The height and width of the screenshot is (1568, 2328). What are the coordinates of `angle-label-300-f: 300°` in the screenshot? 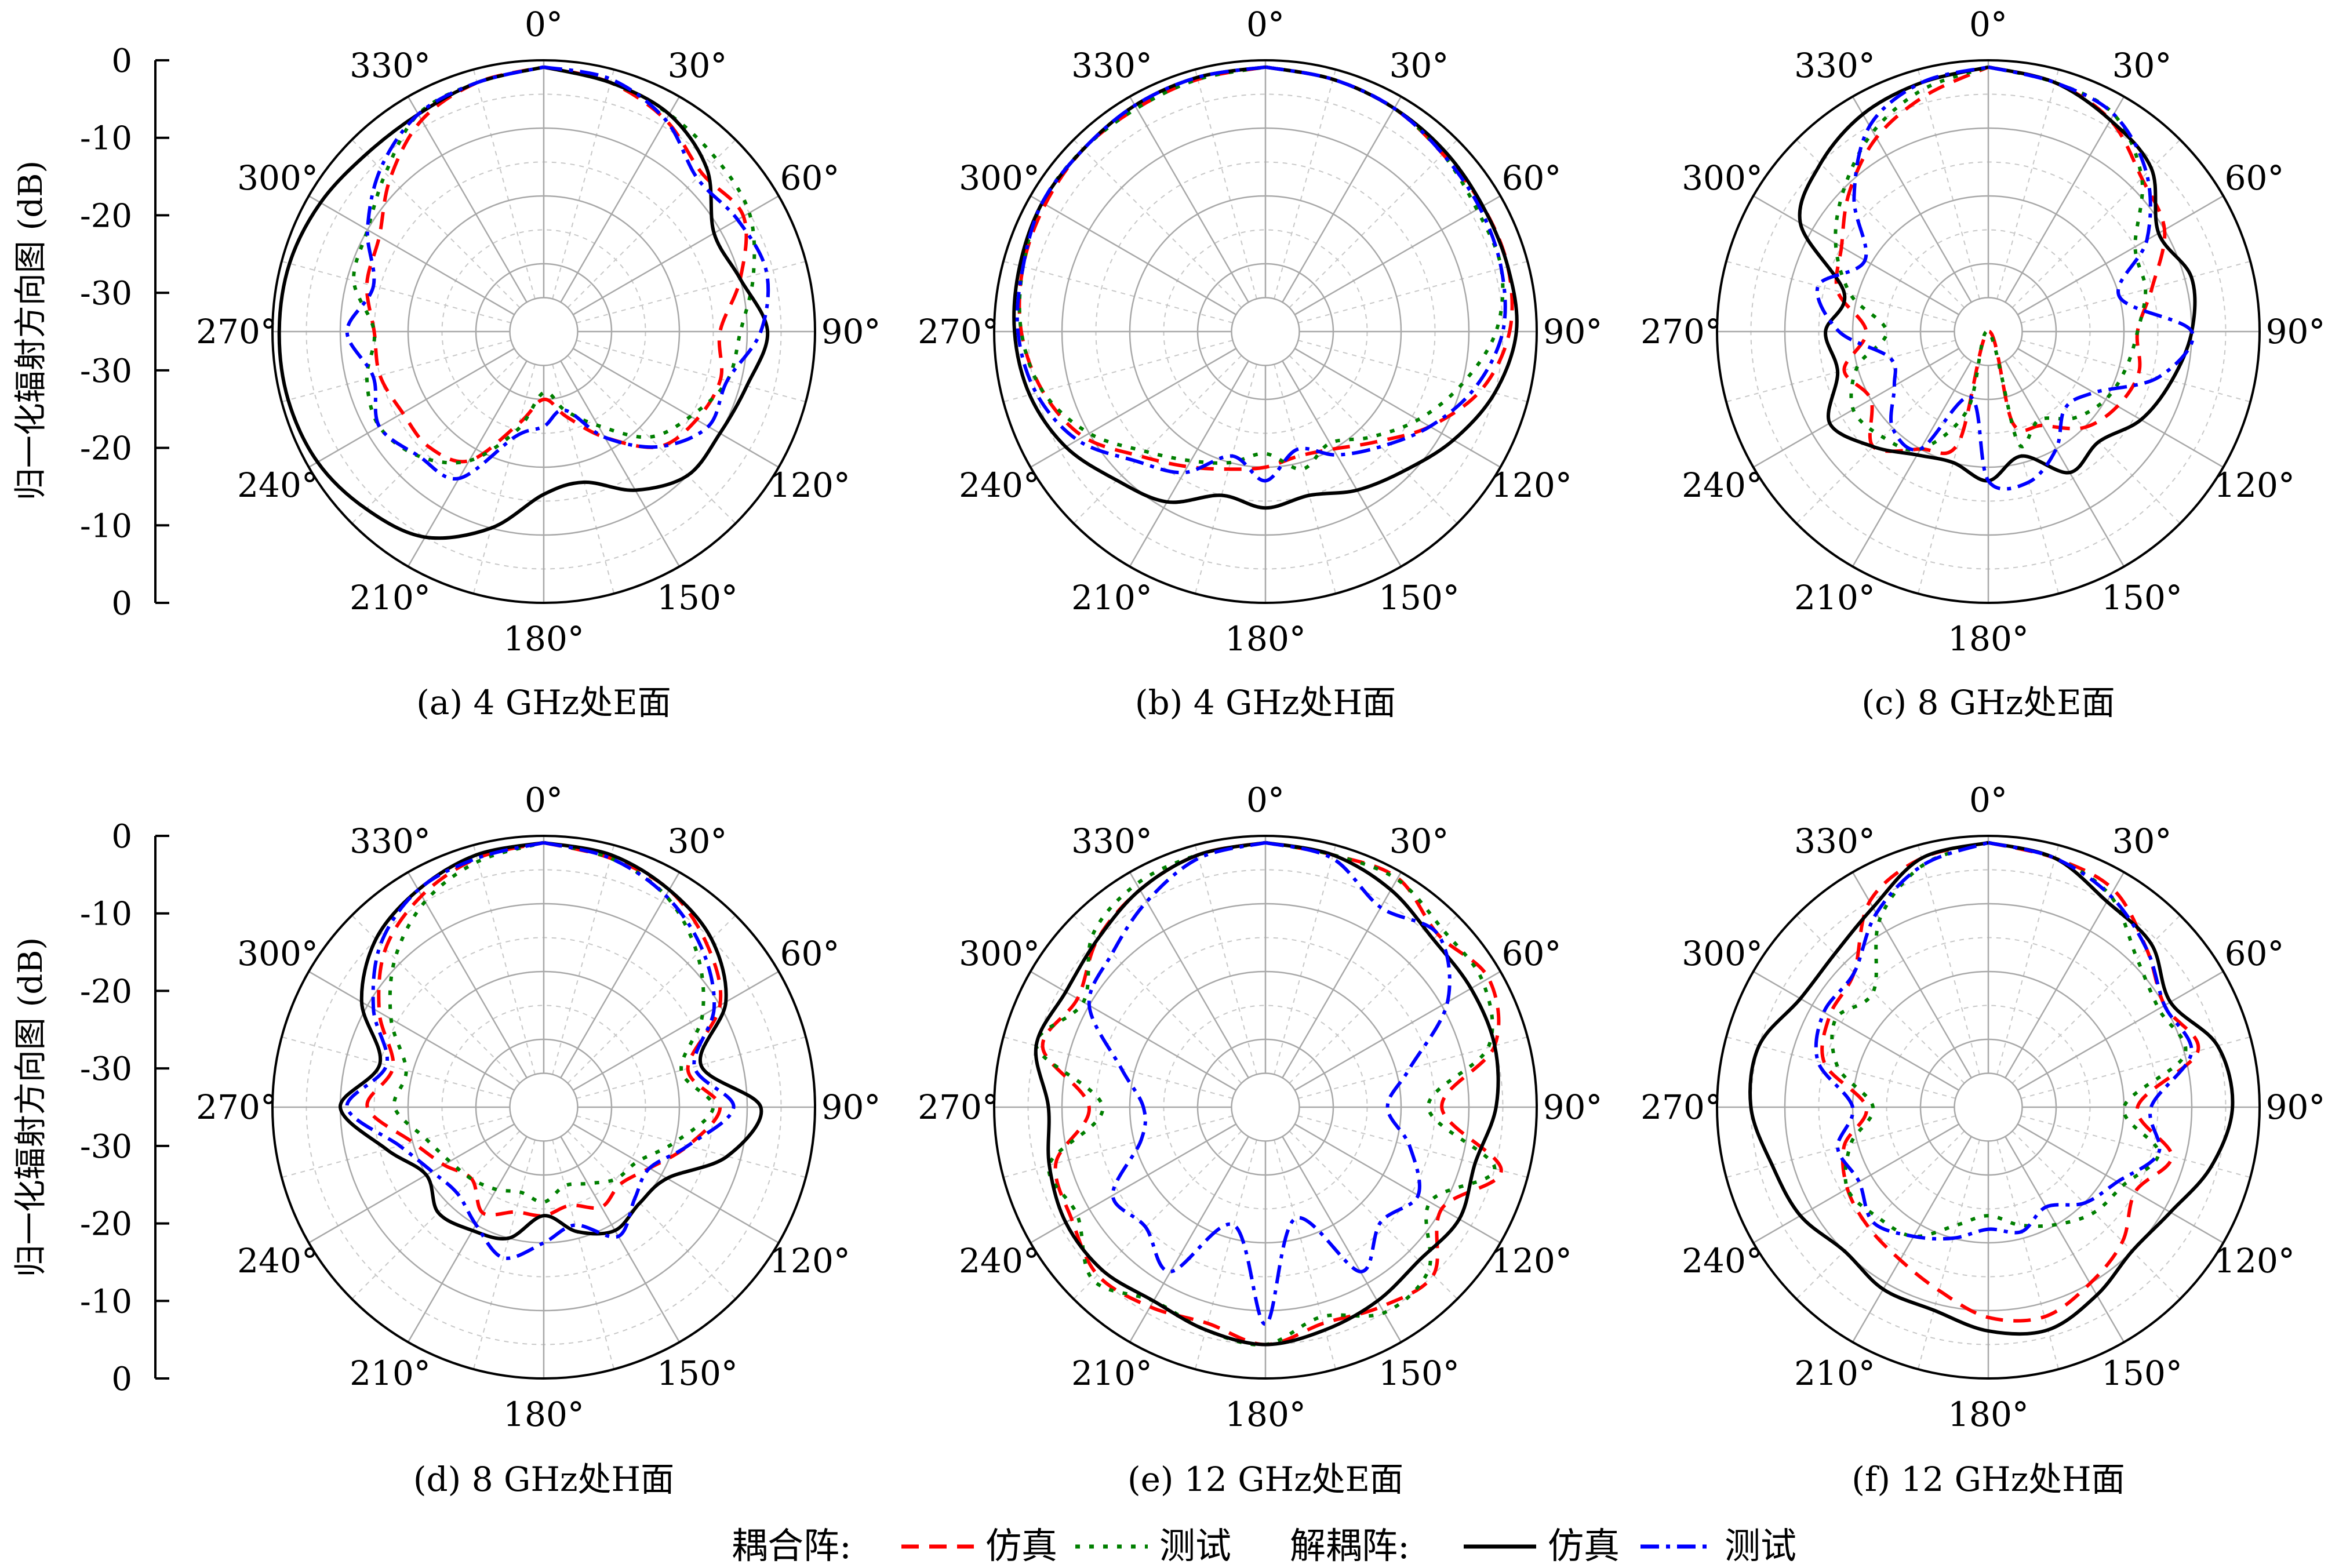 It's located at (1723, 954).